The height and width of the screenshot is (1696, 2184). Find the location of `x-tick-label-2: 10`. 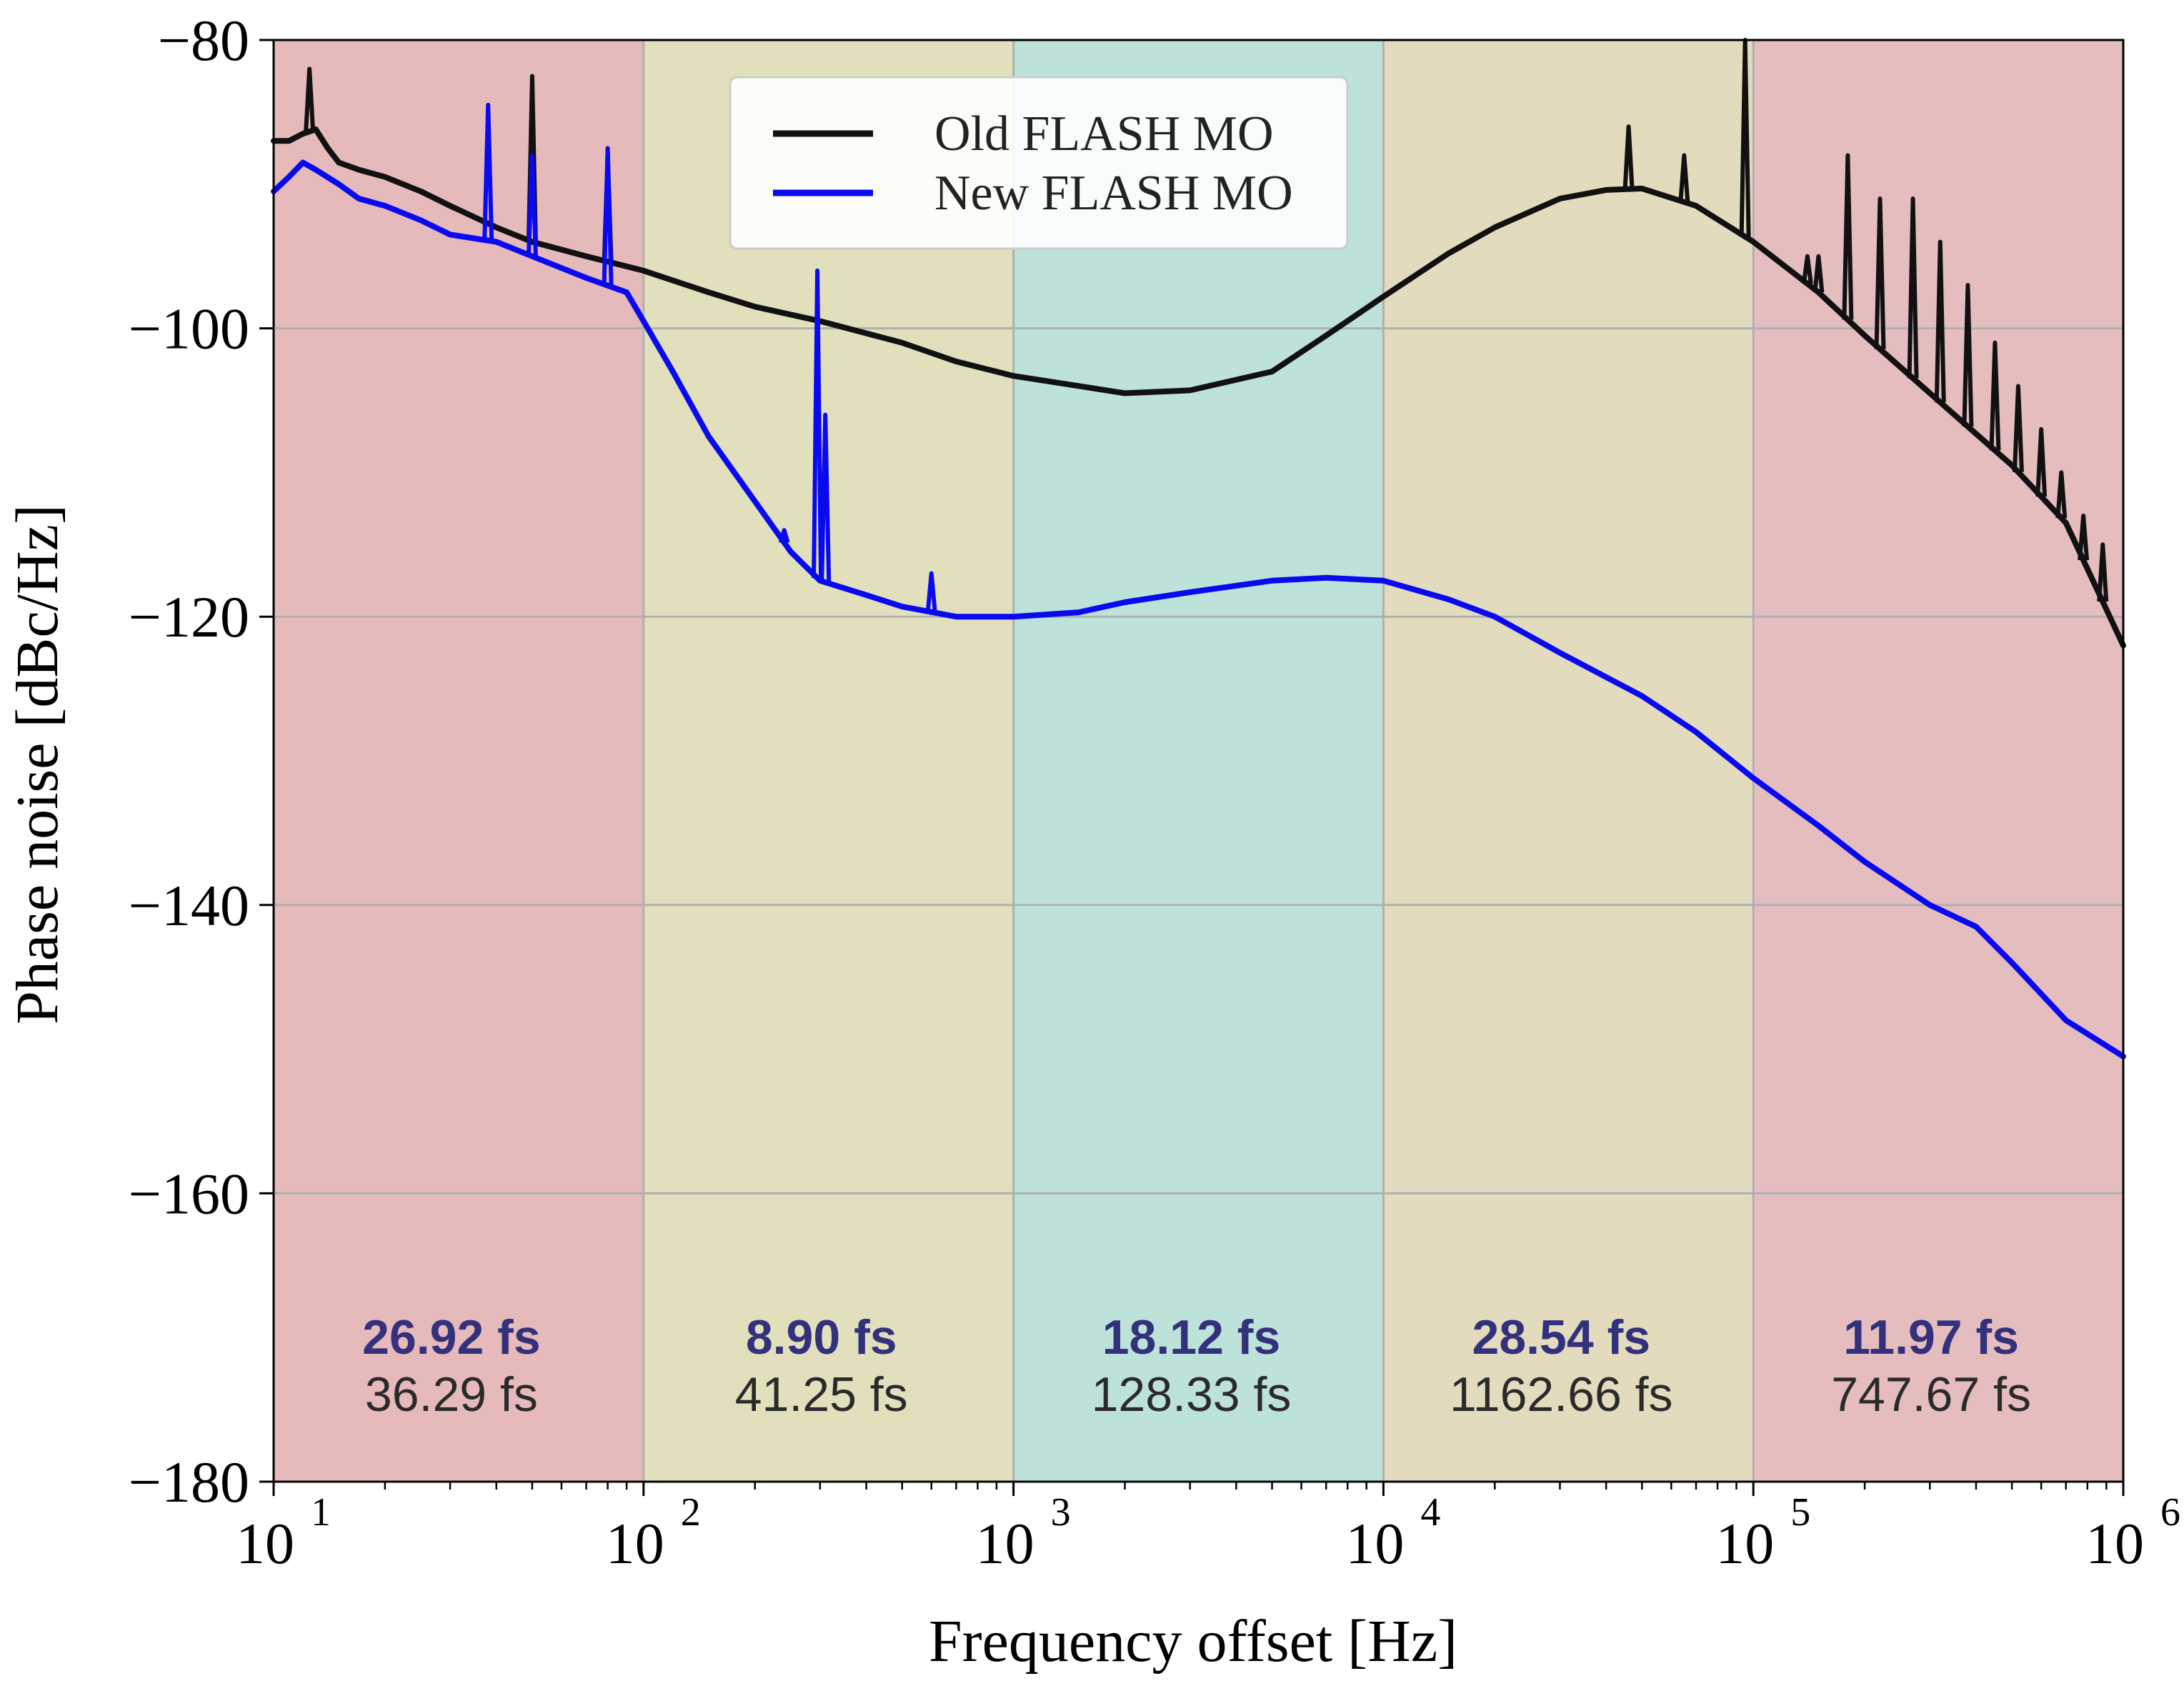

x-tick-label-2: 10 is located at coordinates (1005, 1543).